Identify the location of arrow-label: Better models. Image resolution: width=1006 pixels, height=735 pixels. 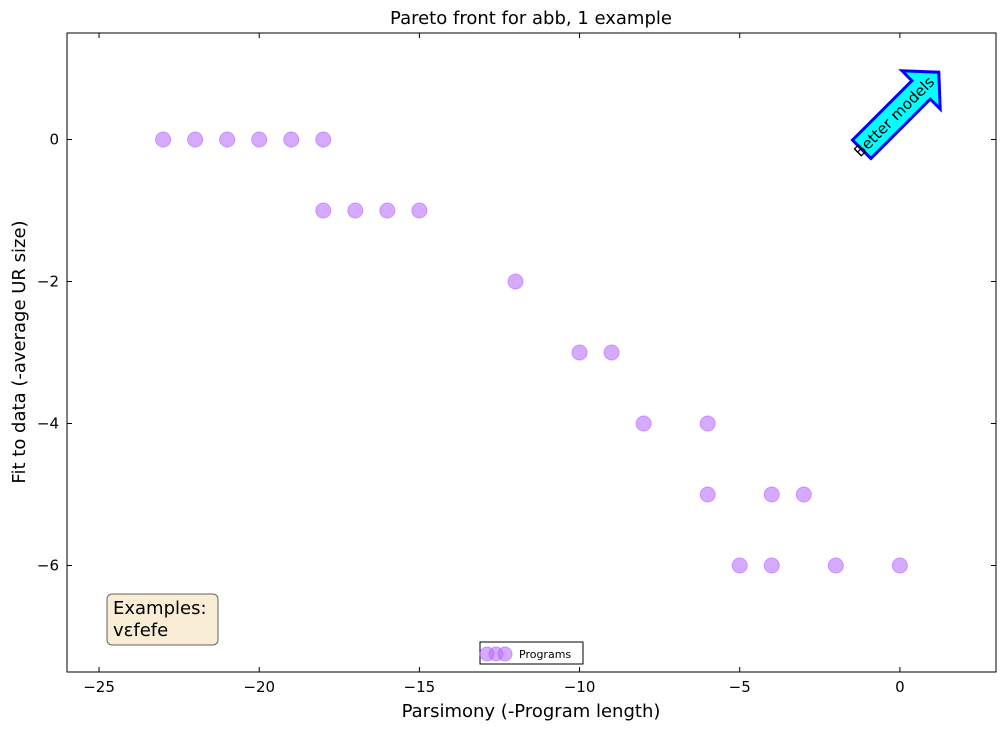
(894, 117).